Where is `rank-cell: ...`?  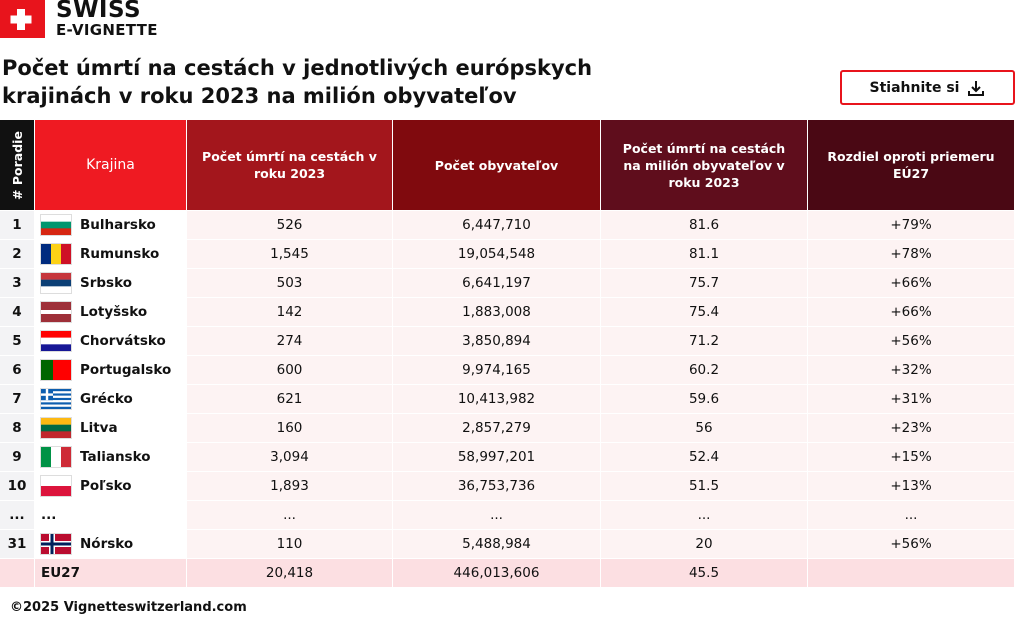
rank-cell: ... is located at coordinates (17, 515).